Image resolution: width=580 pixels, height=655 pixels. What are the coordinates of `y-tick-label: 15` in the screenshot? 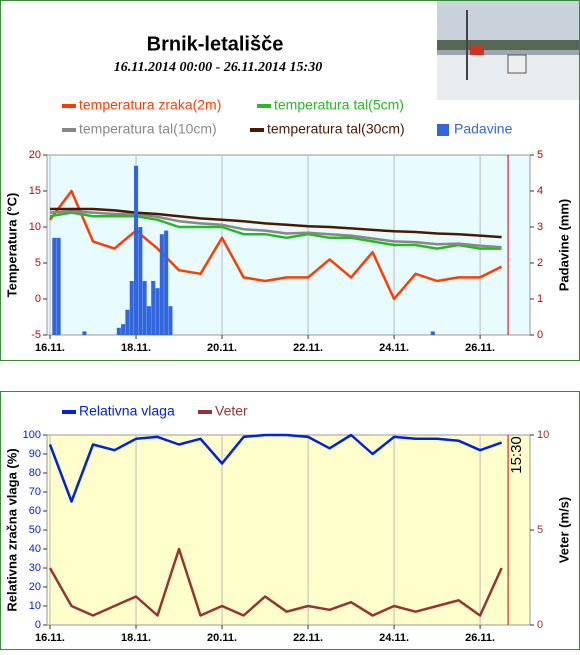 It's located at (35, 191).